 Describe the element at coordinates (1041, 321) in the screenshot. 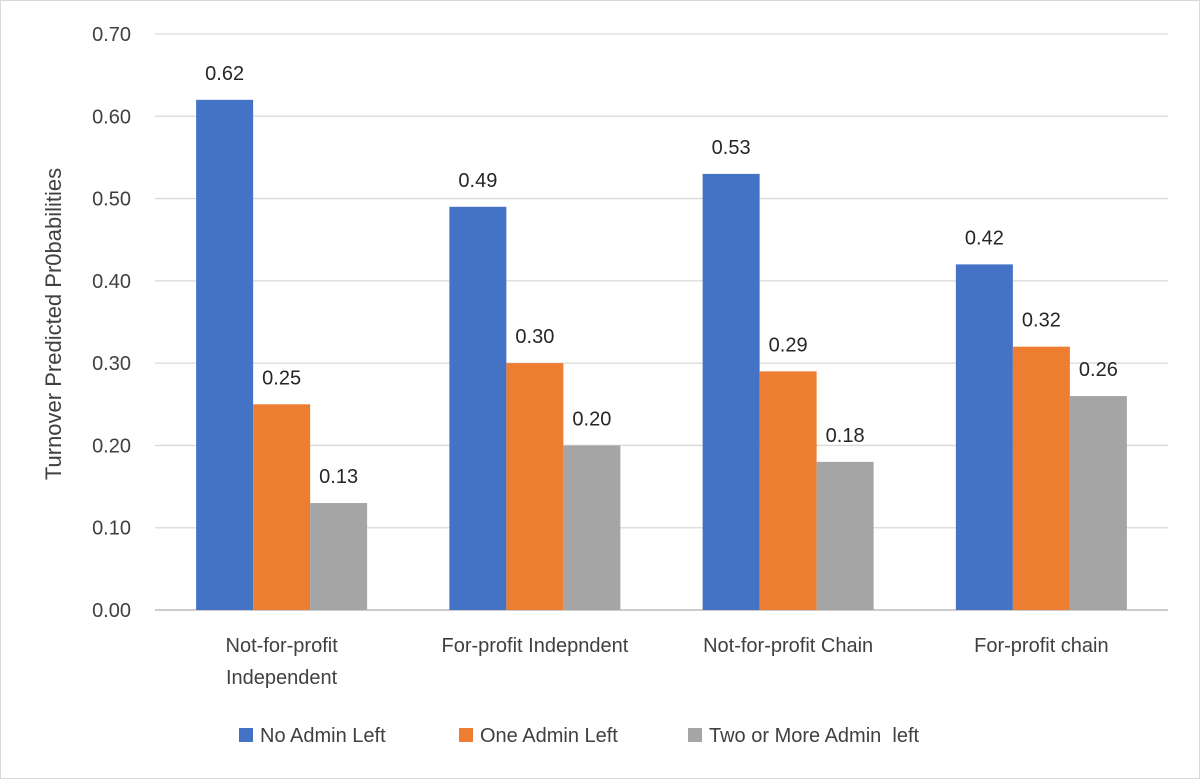

I see `data-label: 0.32` at that location.